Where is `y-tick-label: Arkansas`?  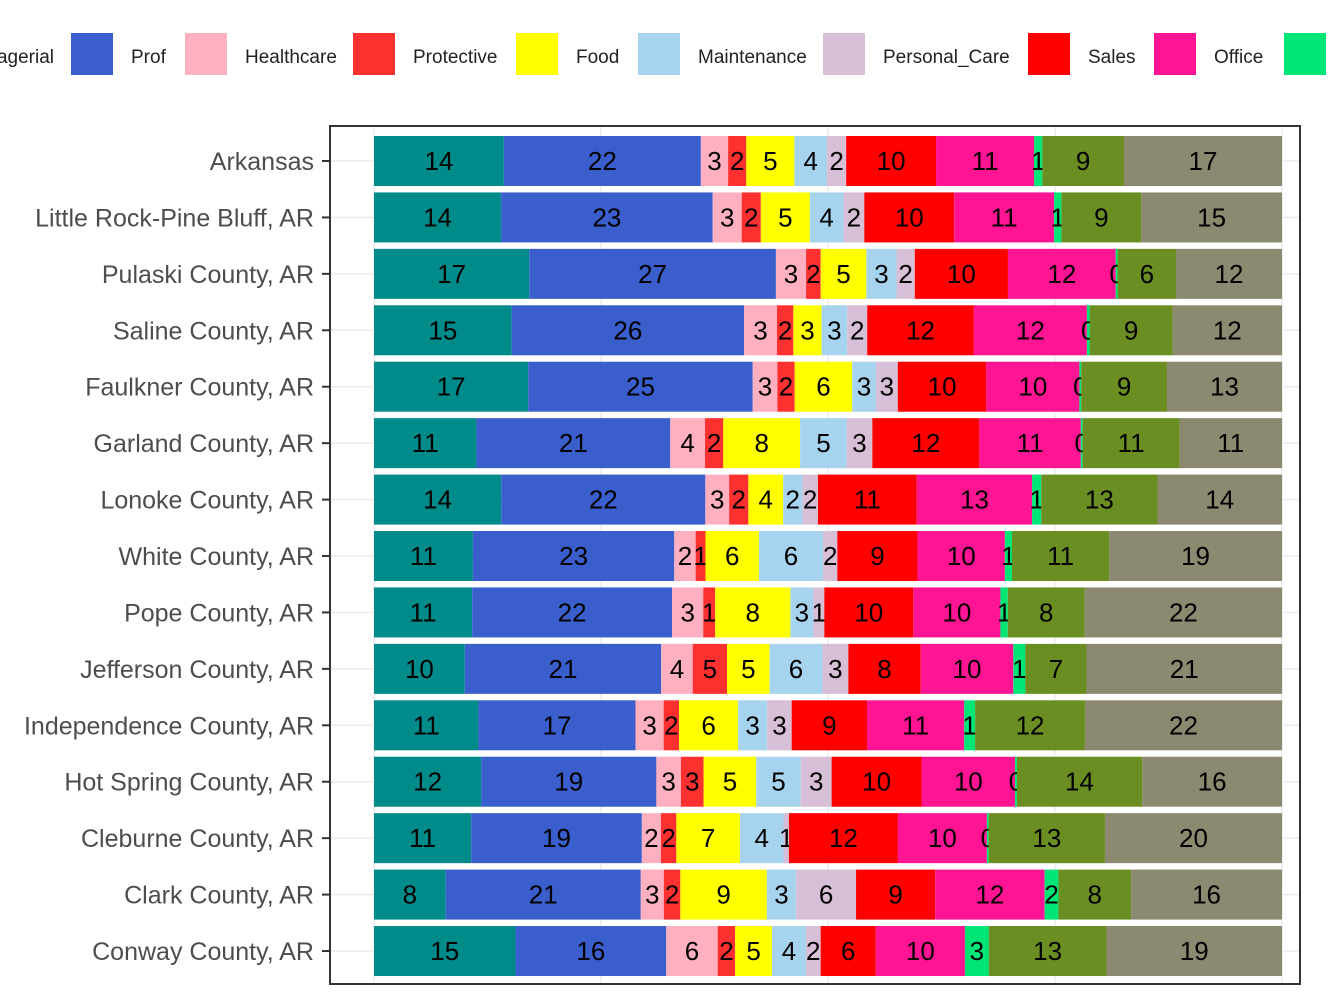 y-tick-label: Arkansas is located at coordinates (262, 162).